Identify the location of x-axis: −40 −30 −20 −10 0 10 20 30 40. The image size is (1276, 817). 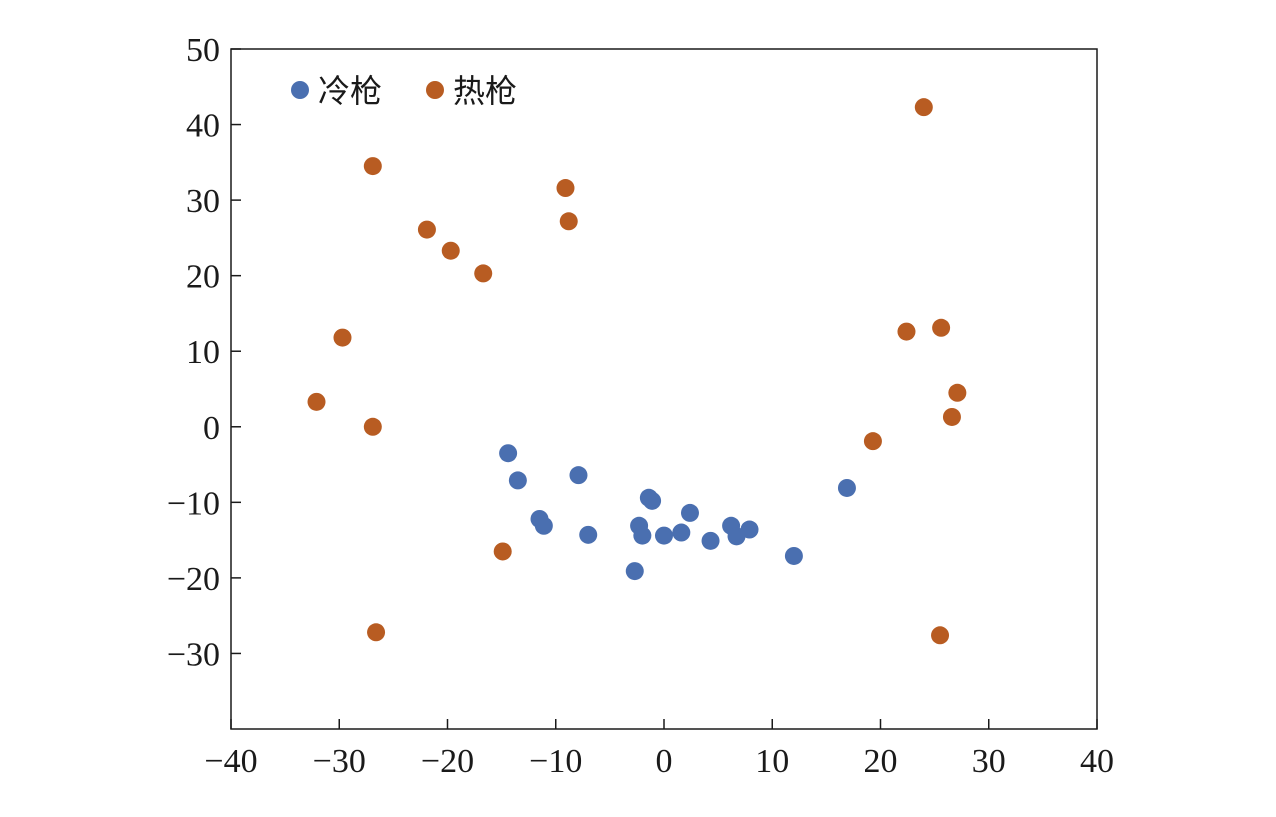
(659, 749).